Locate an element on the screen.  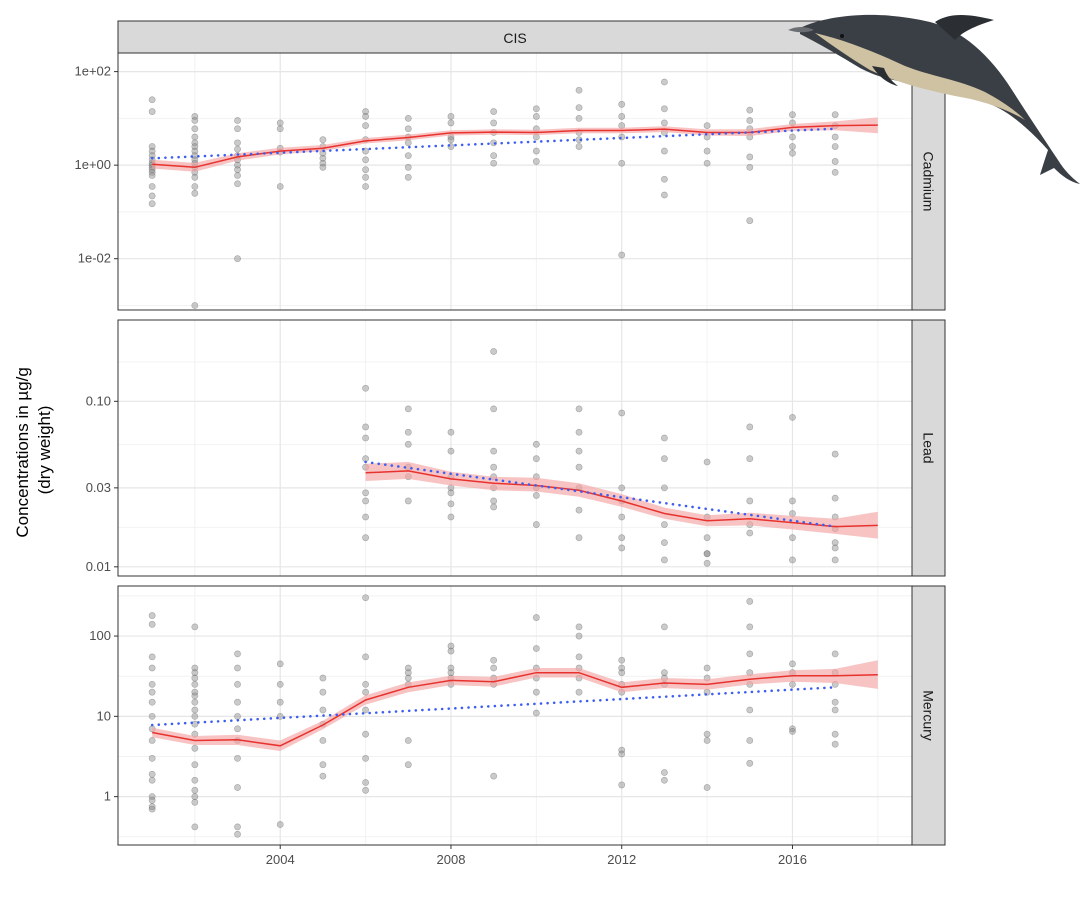
y-tick-label: 0.01 is located at coordinates (98, 566).